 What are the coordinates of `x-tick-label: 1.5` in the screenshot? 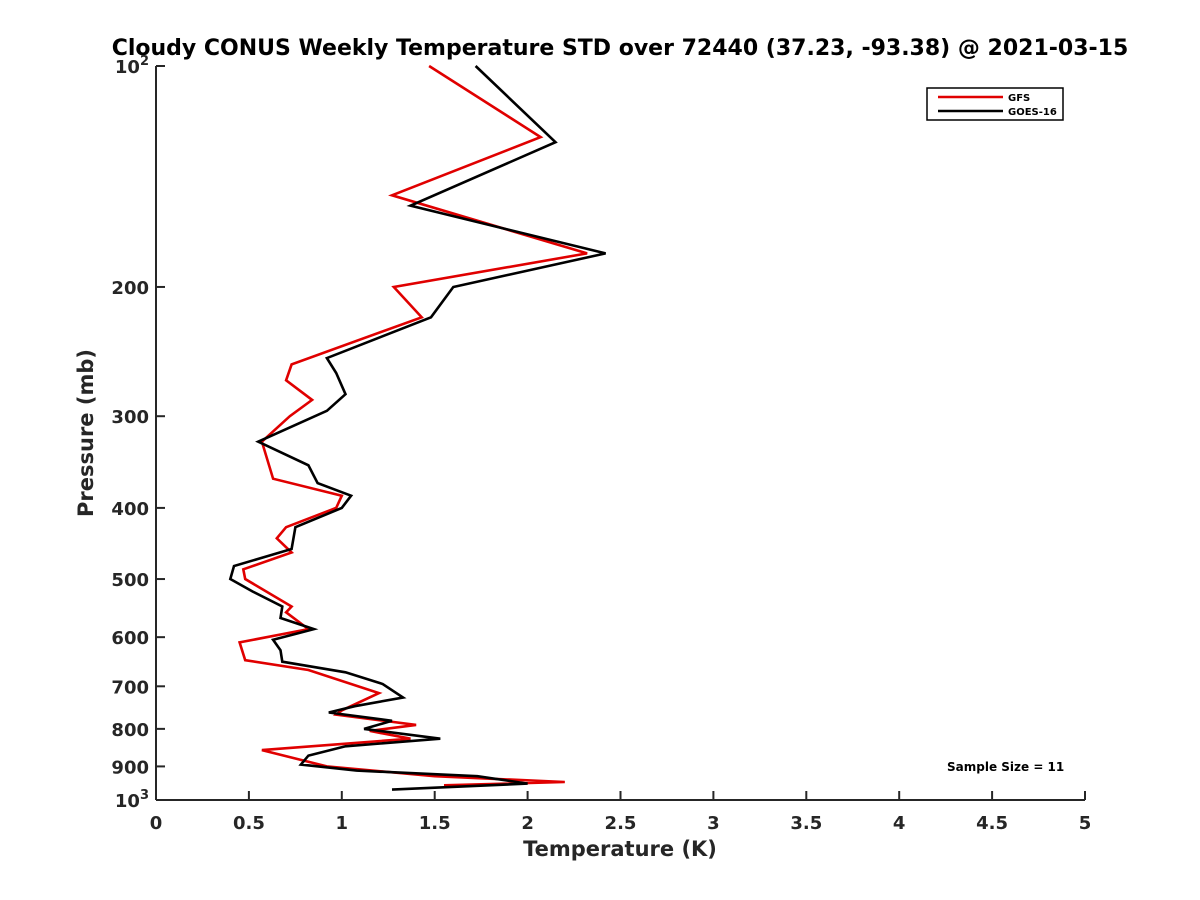 It's located at (435, 823).